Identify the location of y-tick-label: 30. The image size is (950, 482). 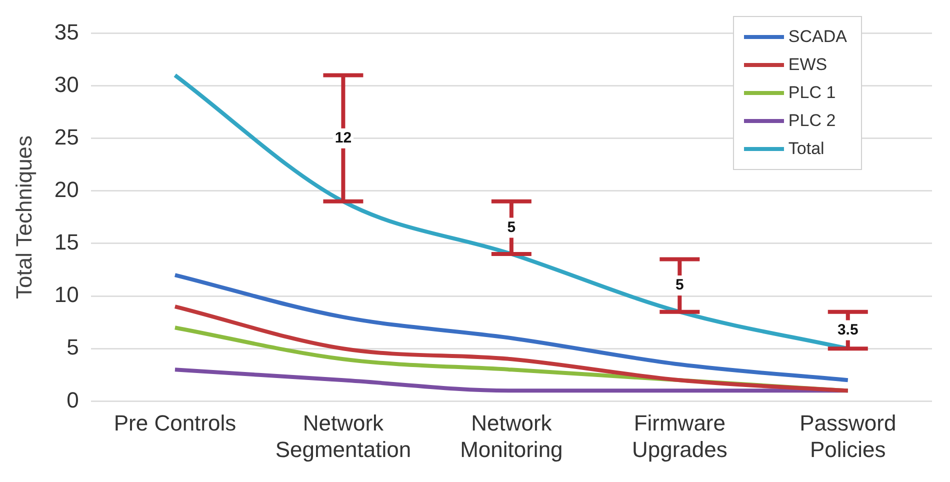
(66, 84).